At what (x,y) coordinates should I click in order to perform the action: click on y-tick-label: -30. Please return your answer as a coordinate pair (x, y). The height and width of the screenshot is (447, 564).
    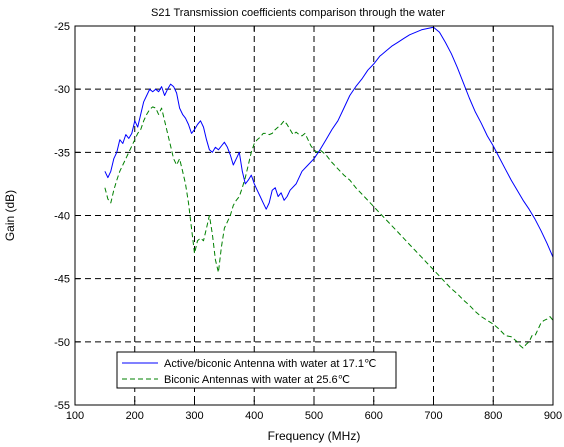
    Looking at the image, I should click on (62, 90).